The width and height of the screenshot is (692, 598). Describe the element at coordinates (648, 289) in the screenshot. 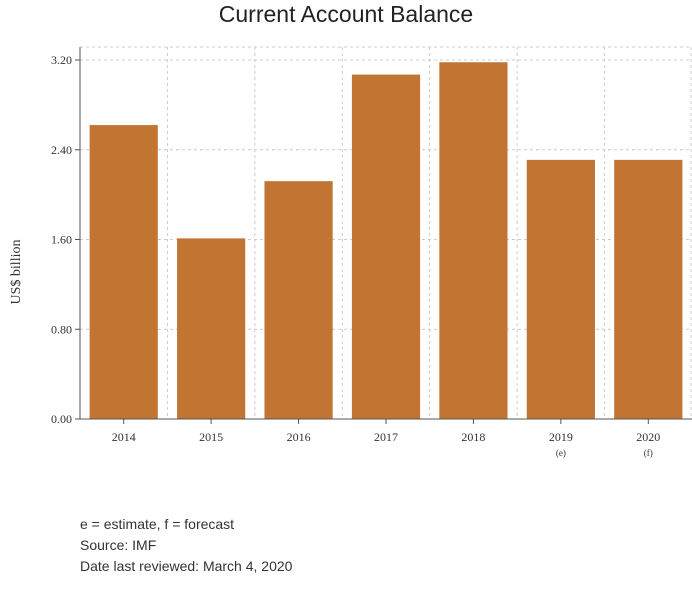

I see `bar-2020` at that location.